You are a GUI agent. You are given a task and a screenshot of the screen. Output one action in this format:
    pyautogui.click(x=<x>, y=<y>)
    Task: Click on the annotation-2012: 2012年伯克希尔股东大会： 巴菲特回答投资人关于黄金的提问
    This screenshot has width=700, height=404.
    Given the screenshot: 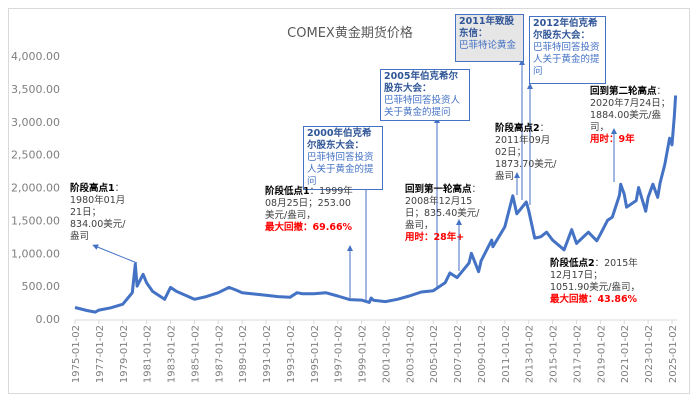 What is the action you would take?
    pyautogui.click(x=567, y=50)
    